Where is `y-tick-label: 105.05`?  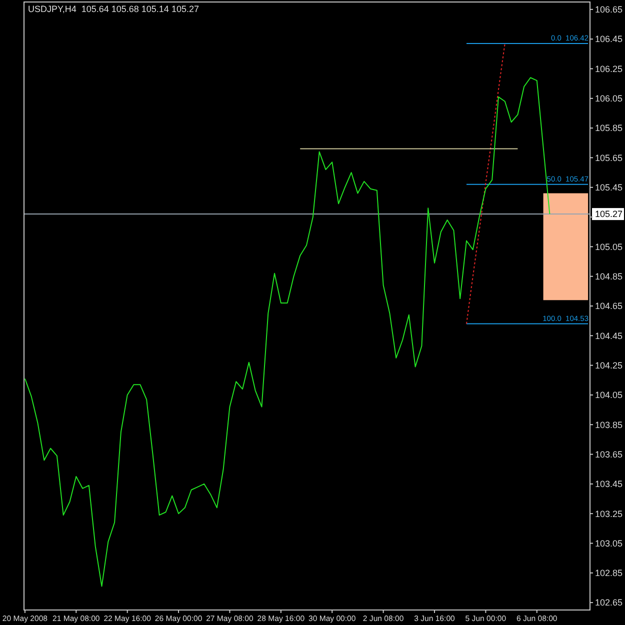
y-tick-label: 105.05 is located at coordinates (609, 247).